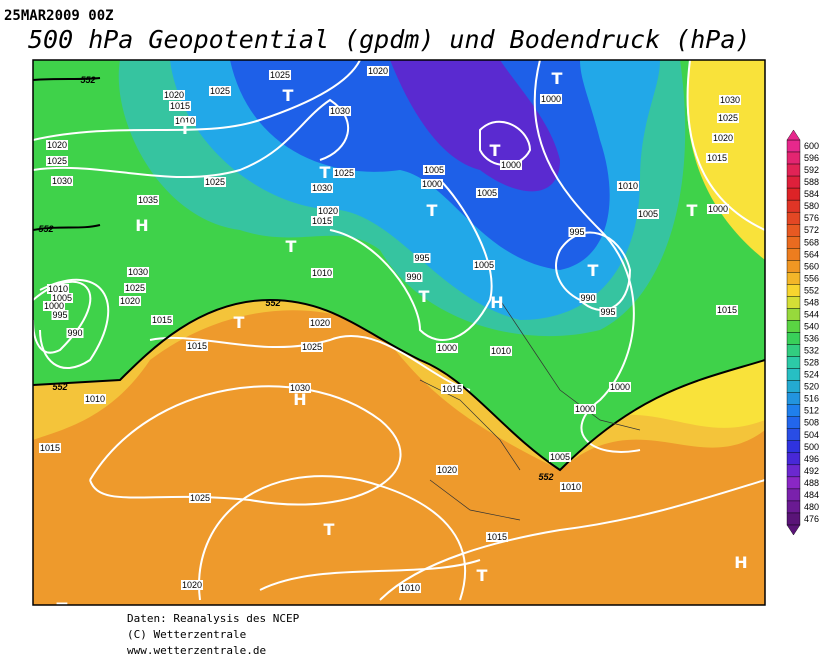  What do you see at coordinates (811, 254) in the screenshot?
I see `colorbar-label: 564` at bounding box center [811, 254].